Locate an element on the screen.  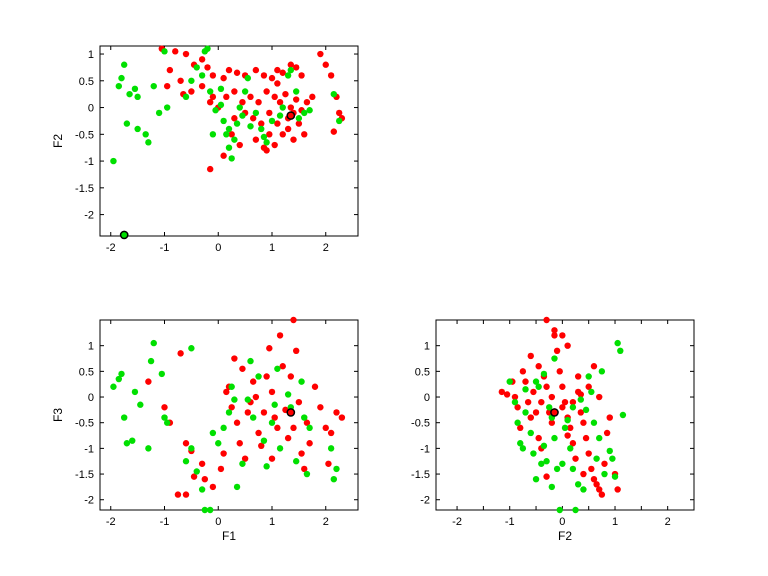
y-tick-label: 1 is located at coordinates (427, 347).